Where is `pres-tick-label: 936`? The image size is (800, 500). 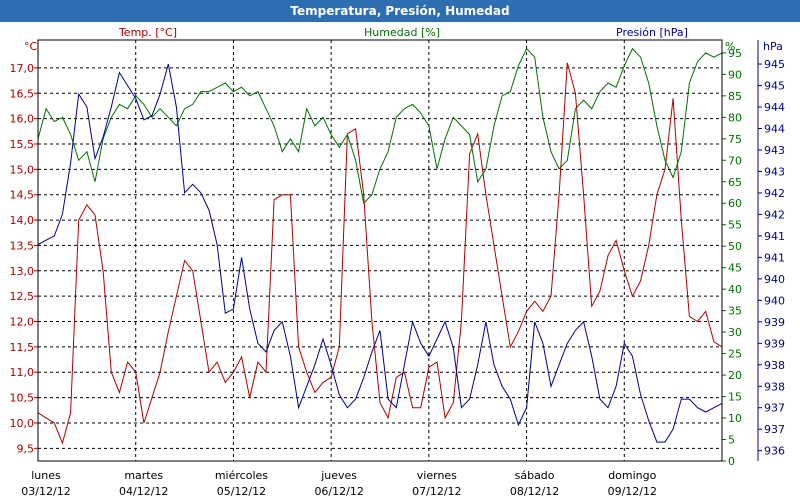
pres-tick-label: 936 is located at coordinates (774, 451).